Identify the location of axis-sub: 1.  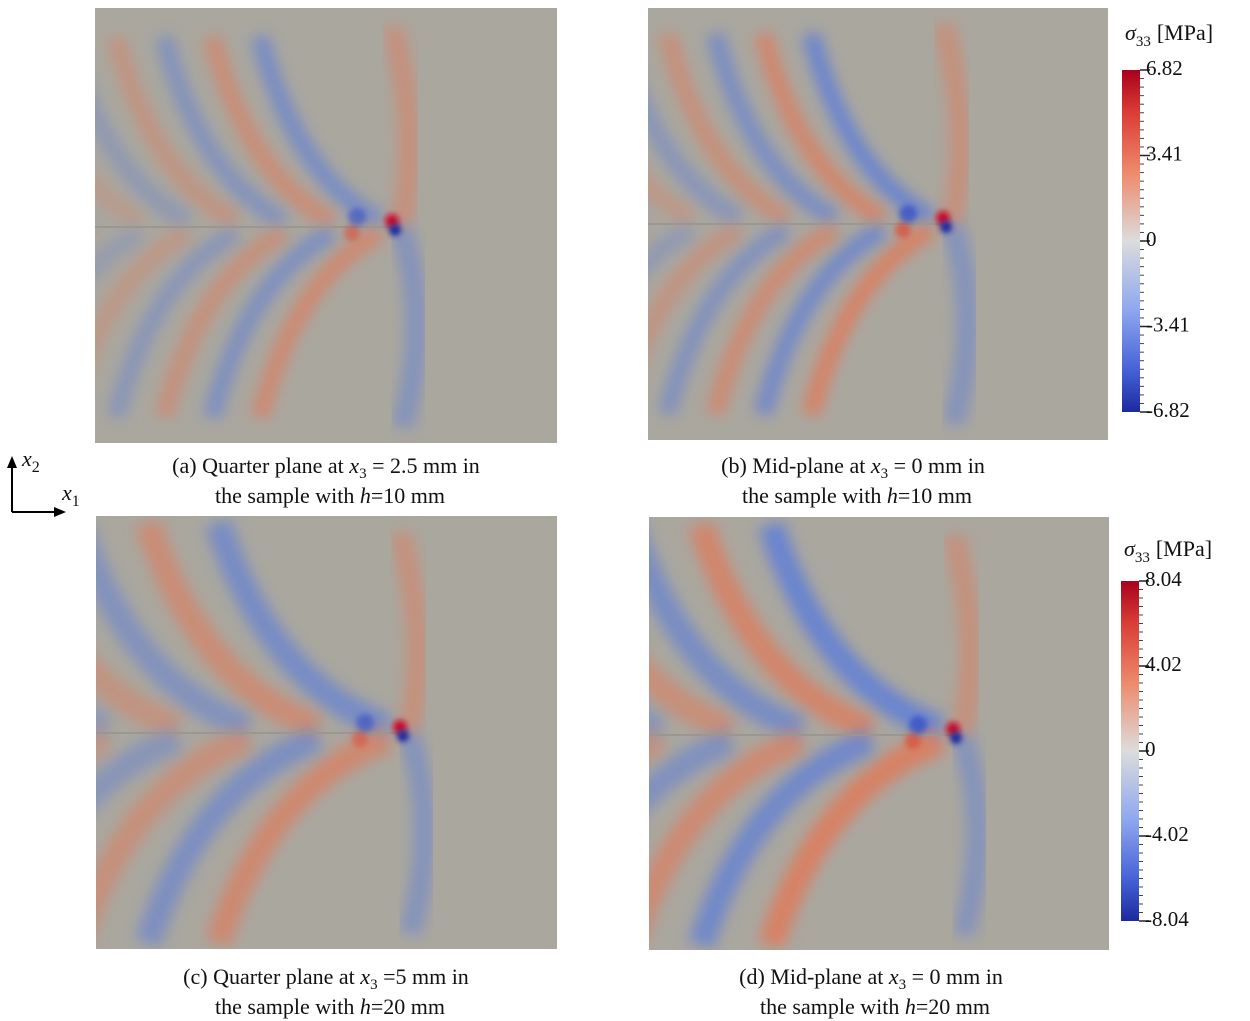
(76, 501).